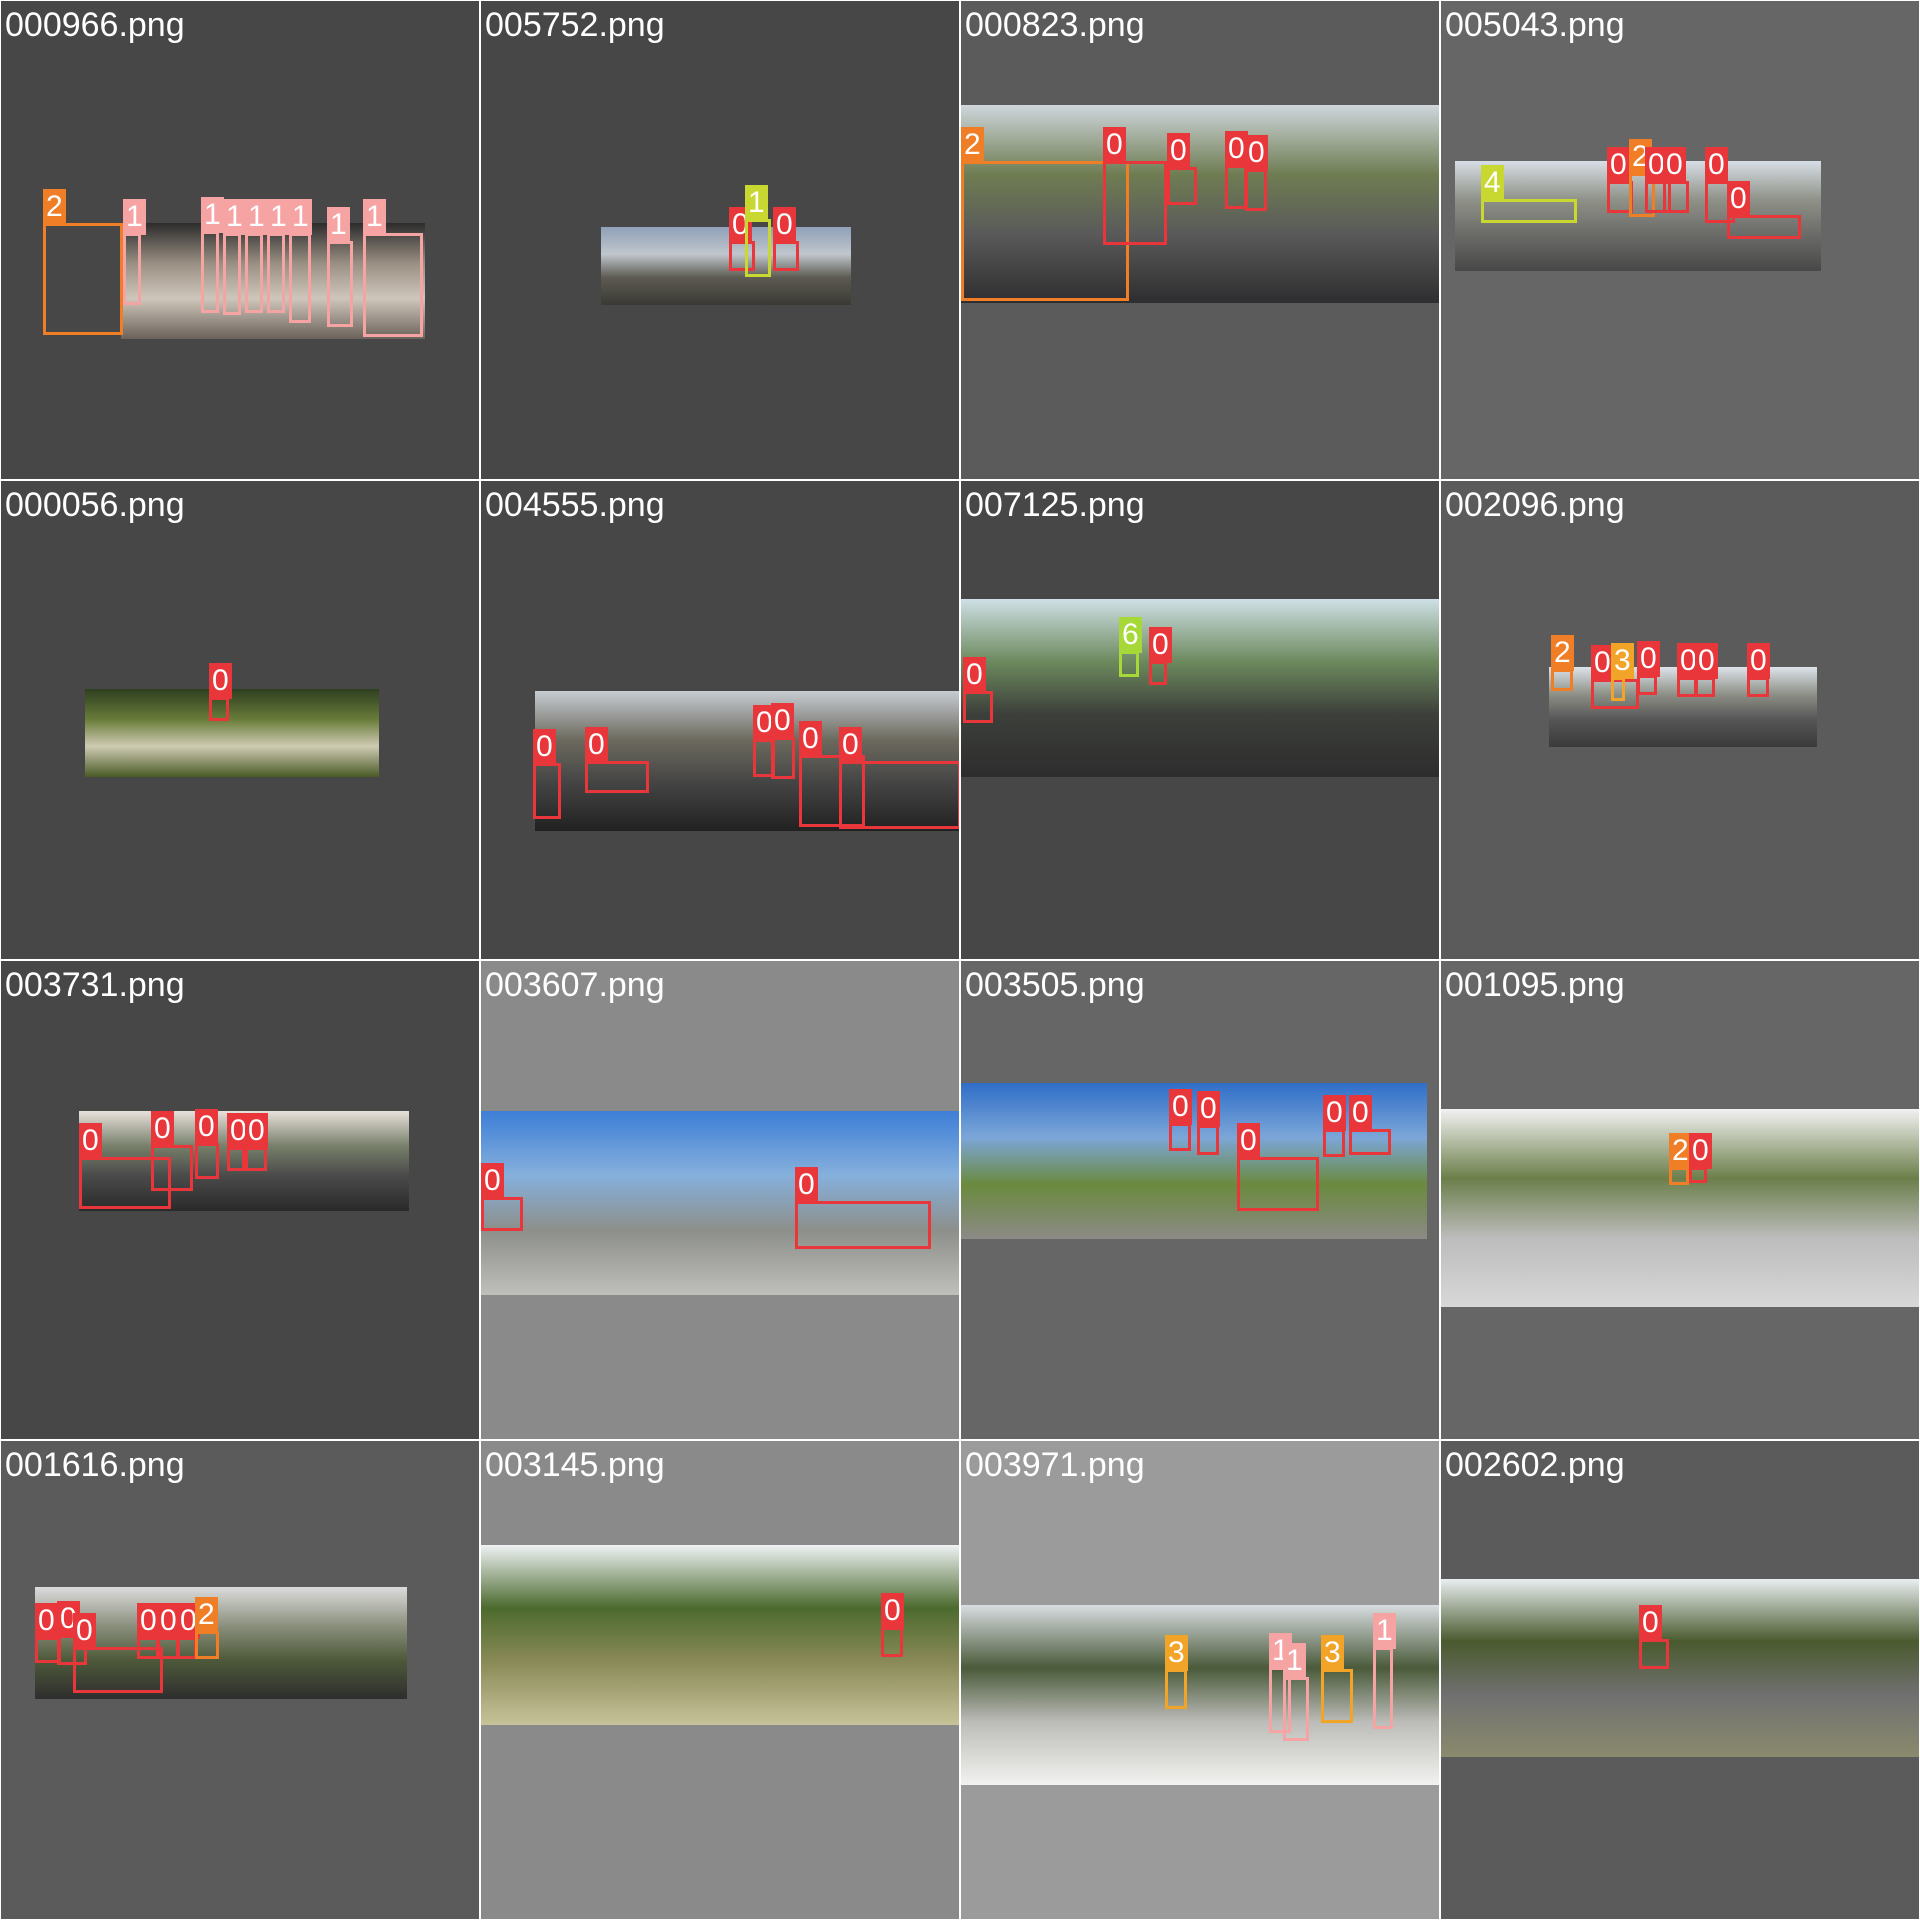 This screenshot has width=1920, height=1920. Describe the element at coordinates (720, 720) in the screenshot. I see `image-tile: 004555.png 0 0 0 0 0 0` at that location.